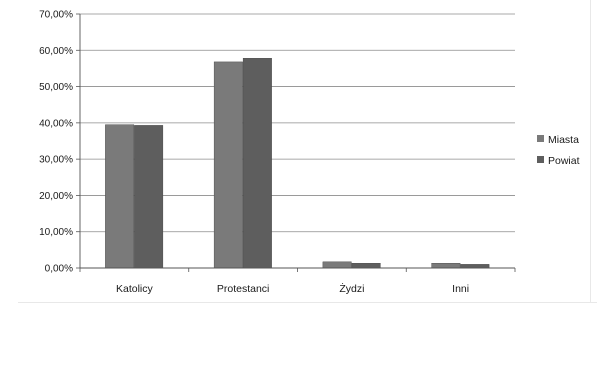 Image resolution: width=597 pixels, height=368 pixels. Describe the element at coordinates (307, 302) in the screenshot. I see `bottom-divider` at that location.